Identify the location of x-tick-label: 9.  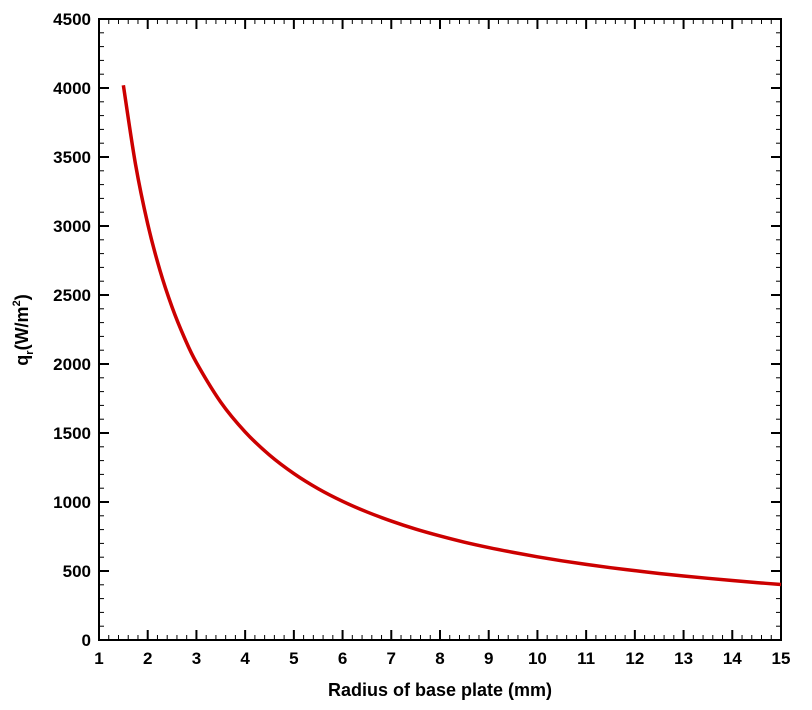
(488, 658).